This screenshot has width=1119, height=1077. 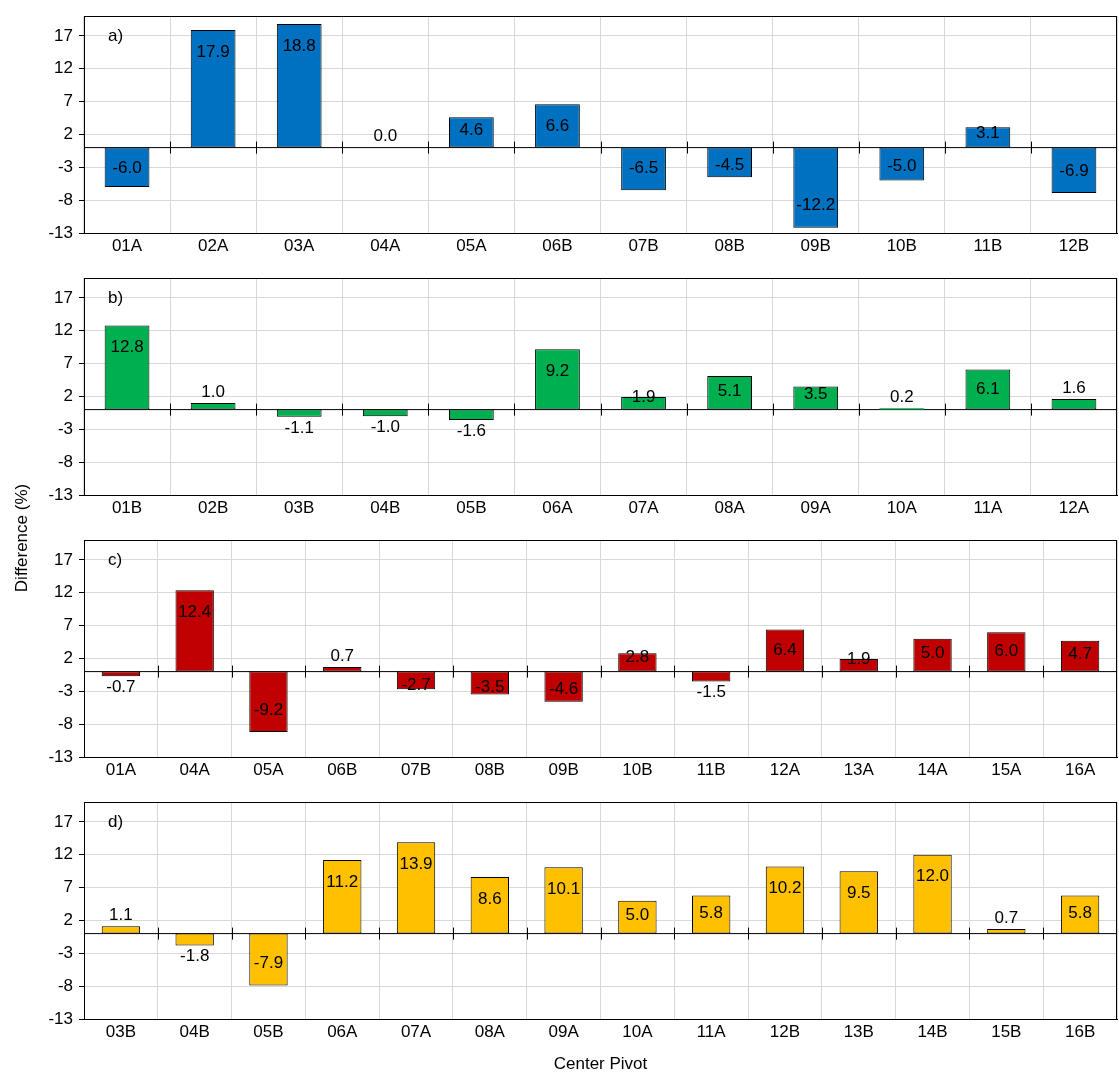 I want to click on x-tick-label: 16A, so click(x=1080, y=769).